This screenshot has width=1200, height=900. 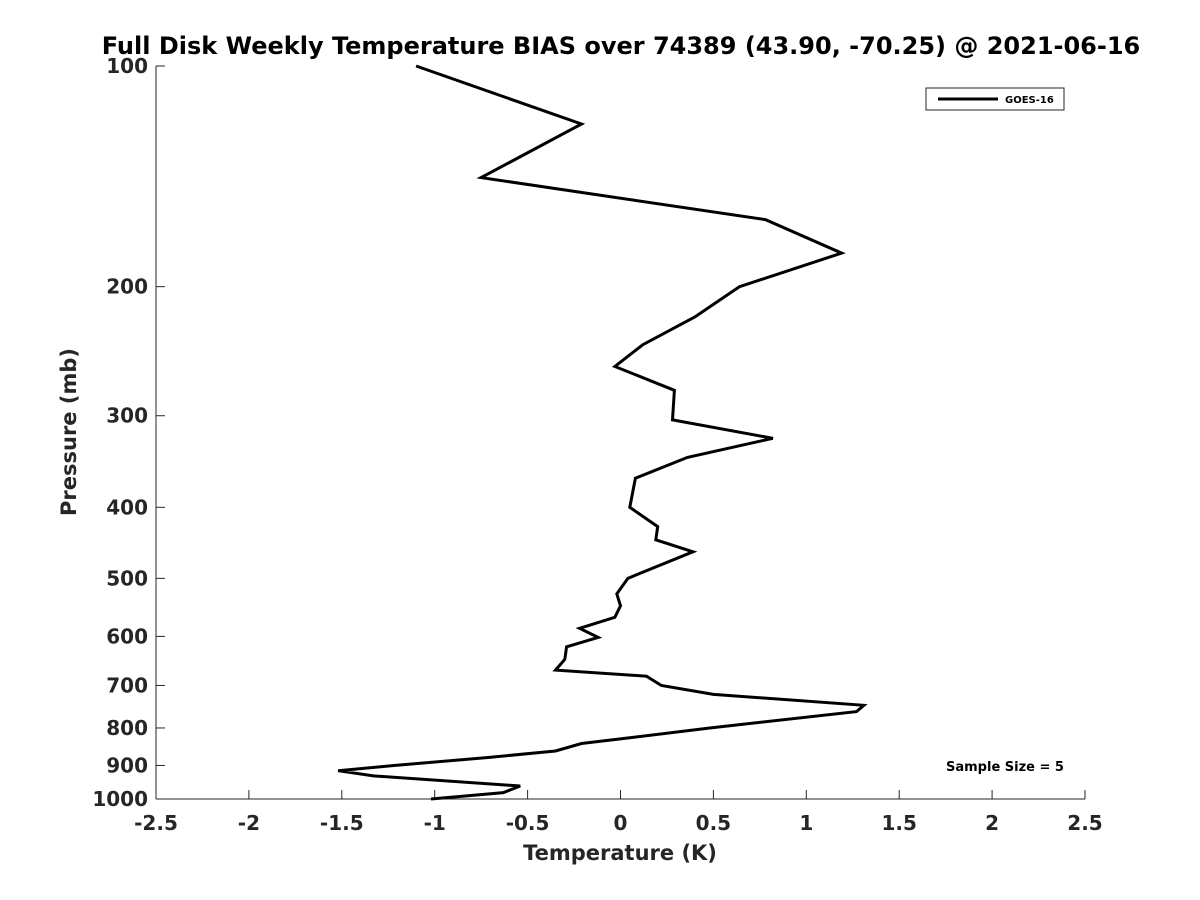 What do you see at coordinates (528, 823) in the screenshot?
I see `x-tick-label: -0.5` at bounding box center [528, 823].